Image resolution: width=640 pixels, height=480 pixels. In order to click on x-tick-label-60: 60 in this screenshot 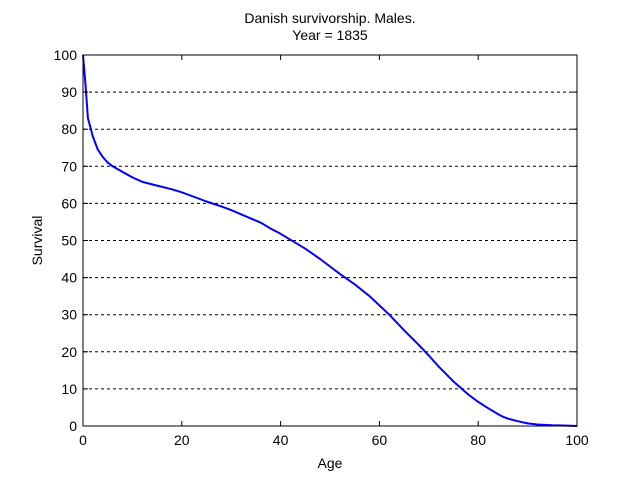, I will do `click(380, 440)`.